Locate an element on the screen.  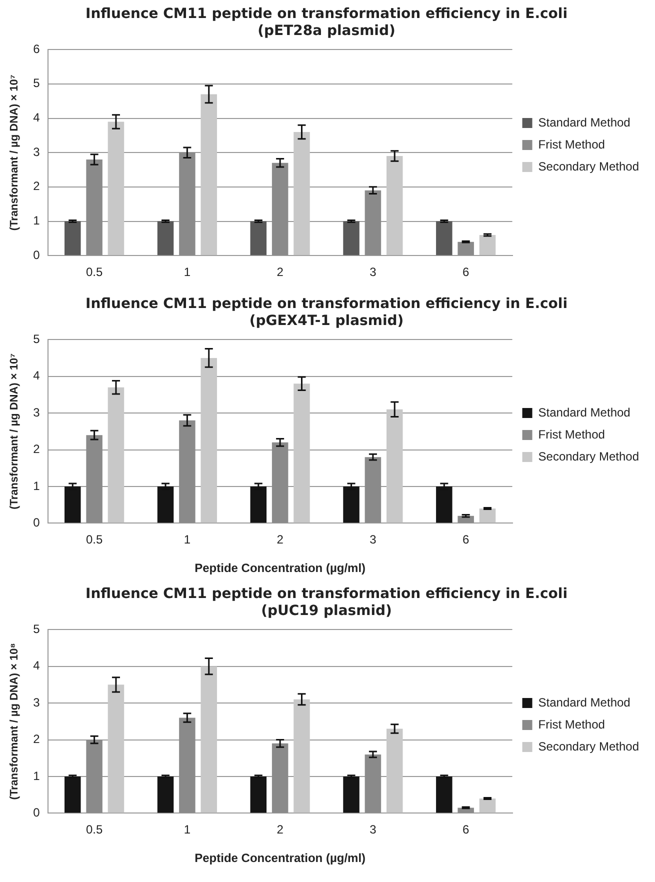
y-axis-title: (Transformant / µg DNA) × 10⁸ is located at coordinates (14, 721).